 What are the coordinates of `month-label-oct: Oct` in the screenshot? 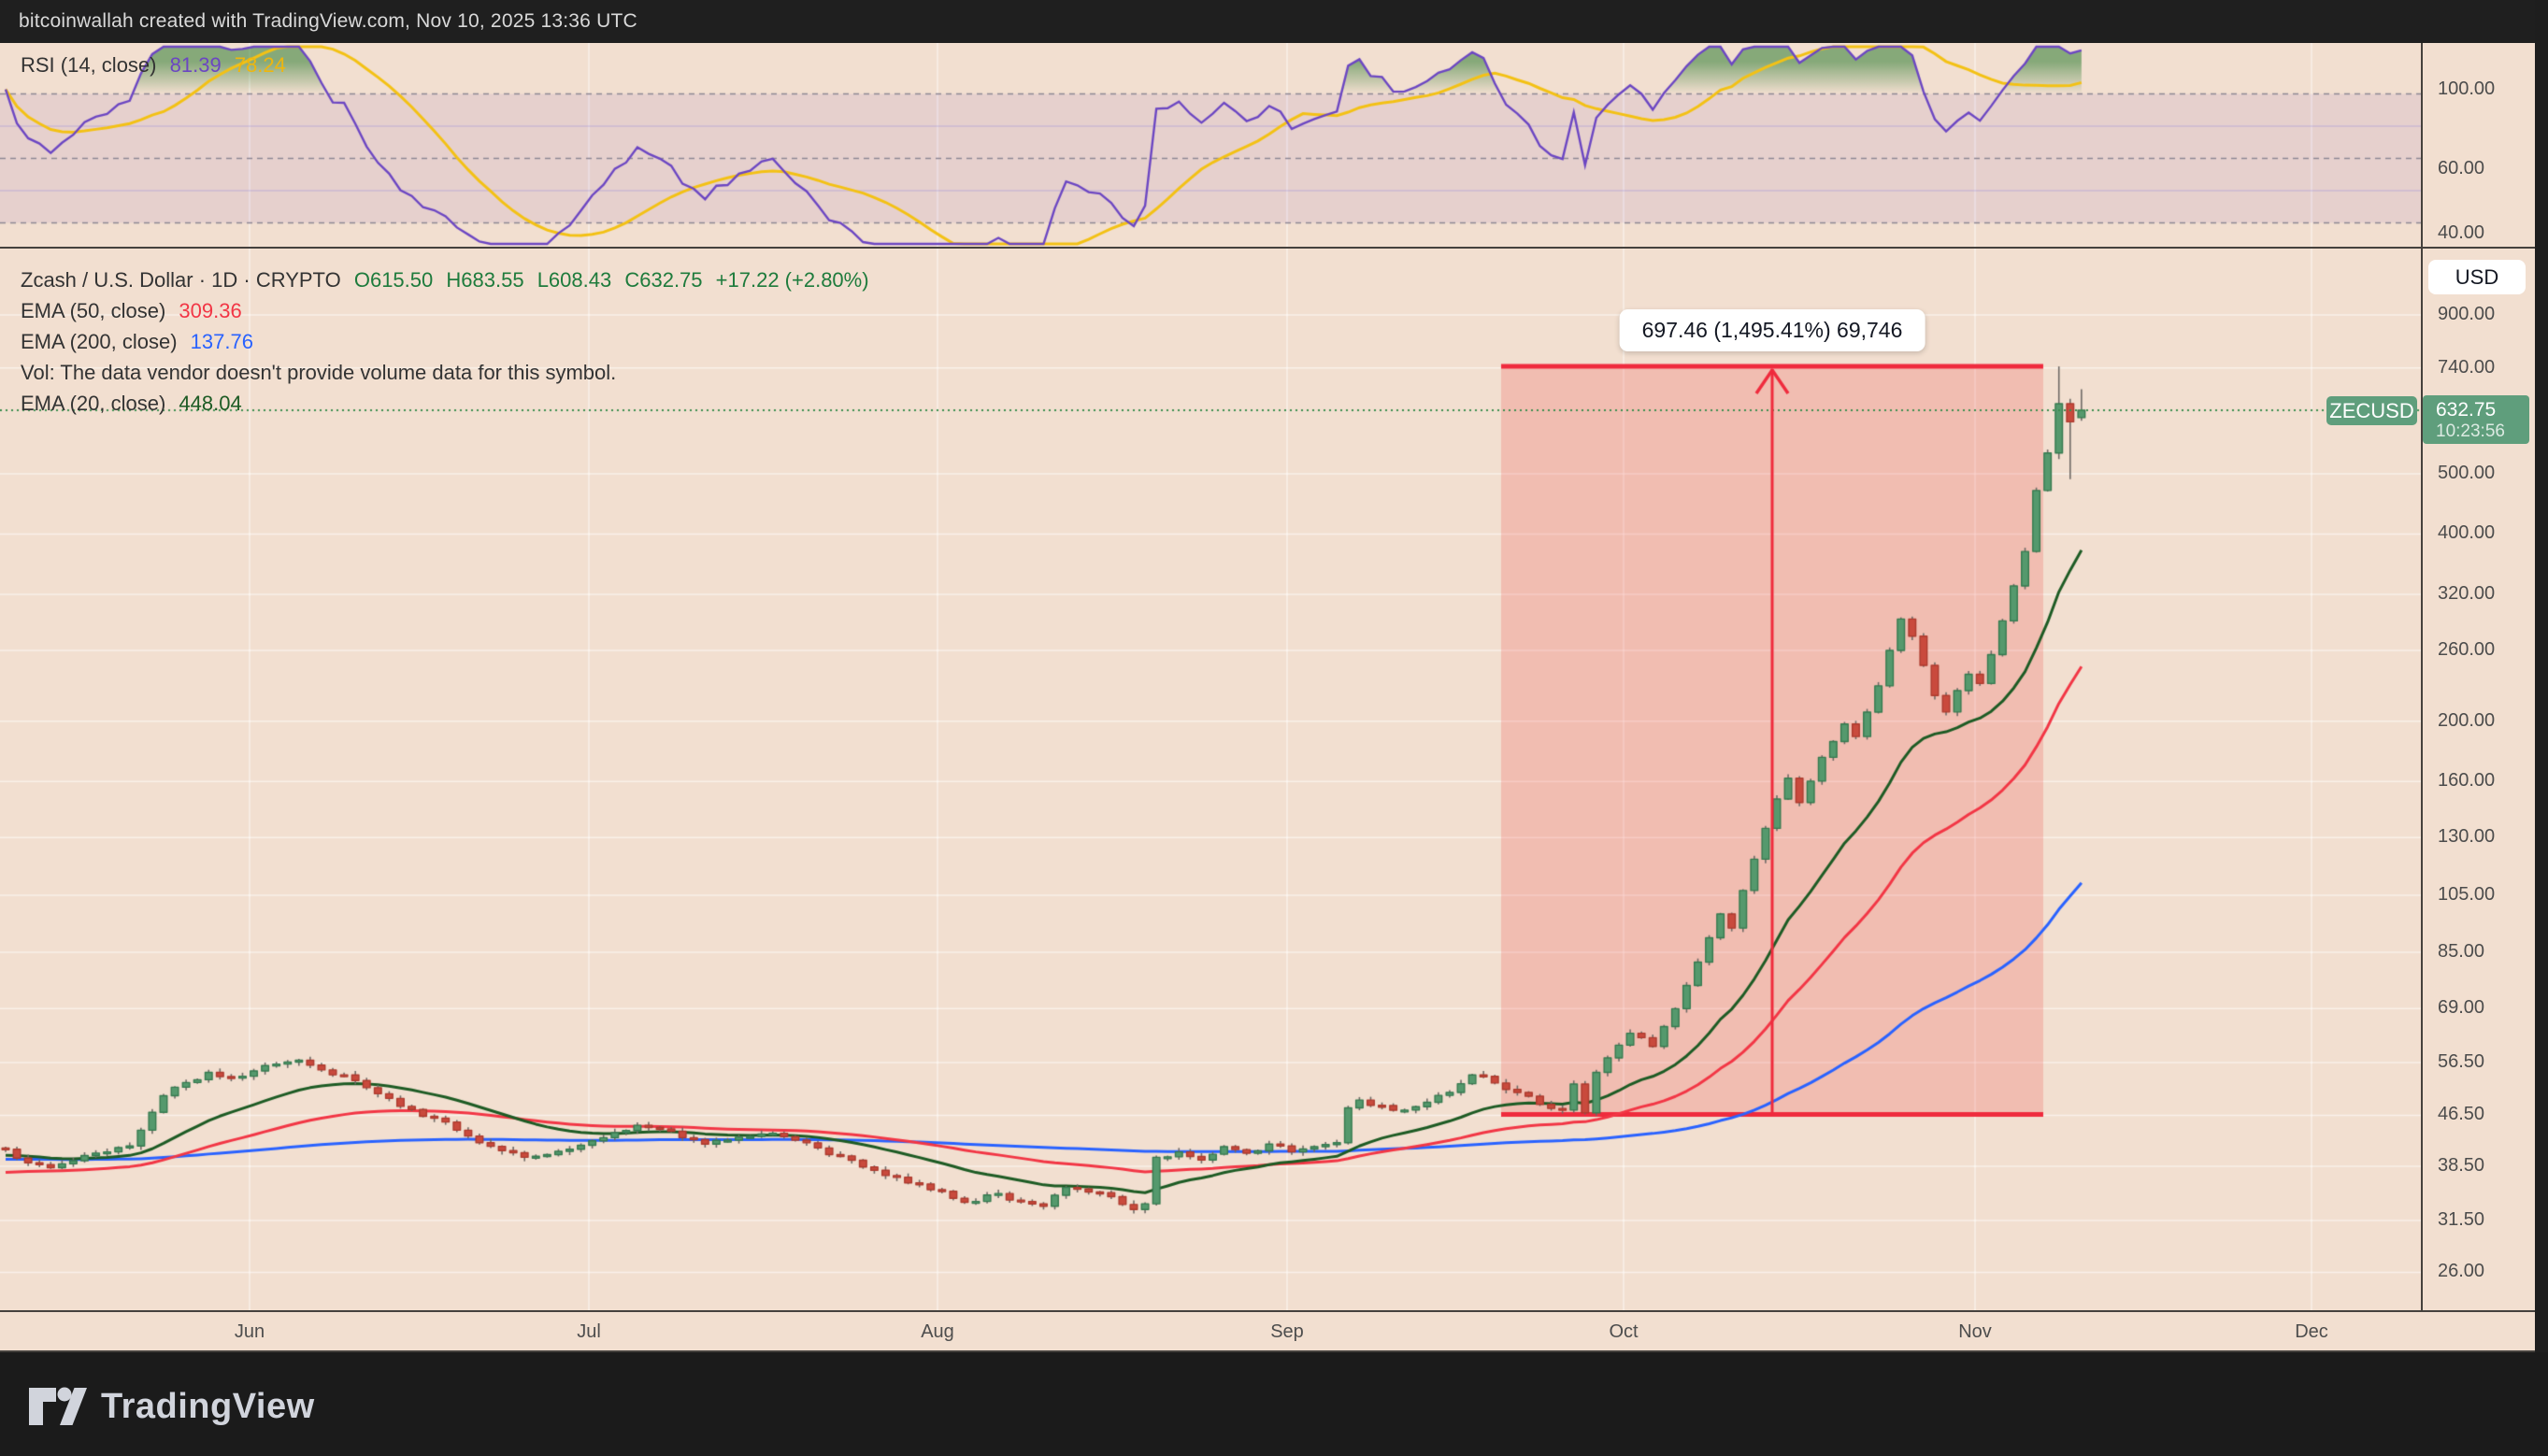 It's located at (1624, 1331).